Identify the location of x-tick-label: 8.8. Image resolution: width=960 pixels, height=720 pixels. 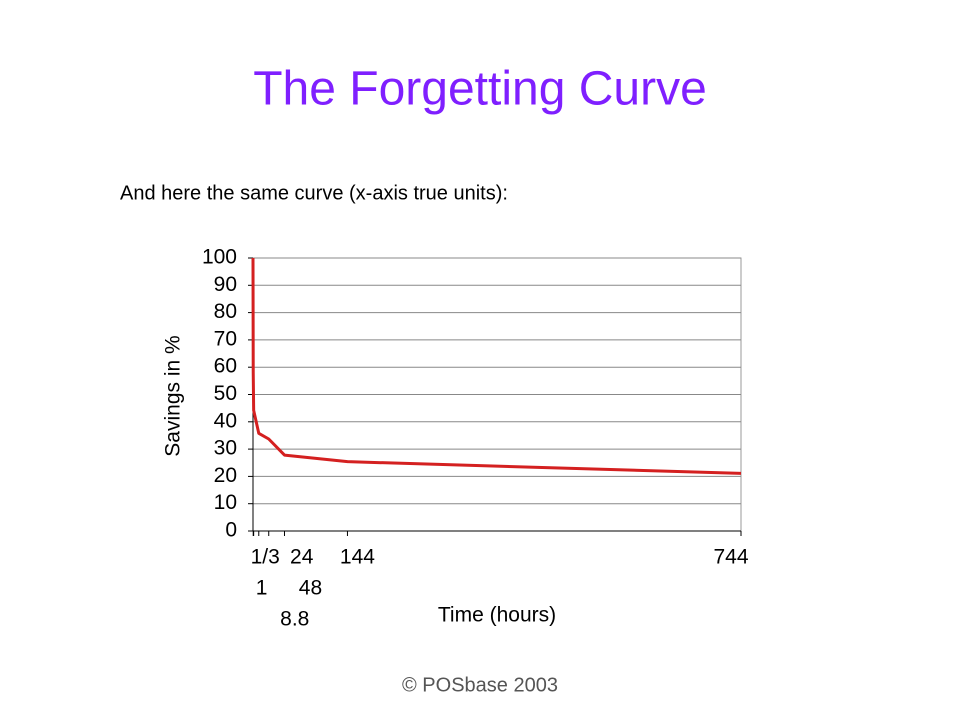
(294, 619).